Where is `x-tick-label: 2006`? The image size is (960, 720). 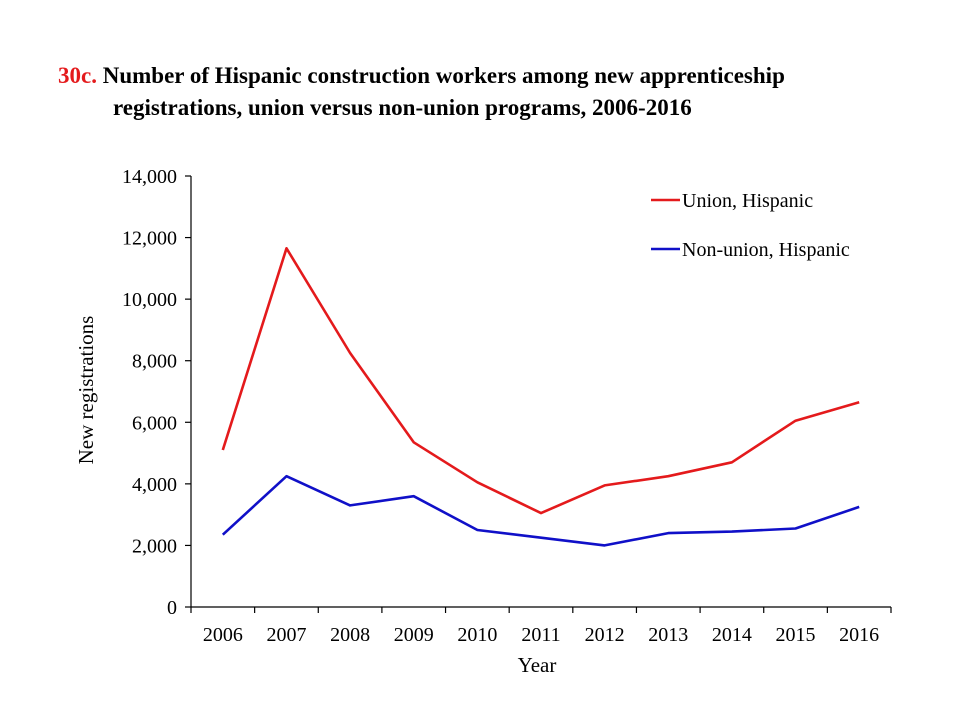 x-tick-label: 2006 is located at coordinates (223, 635).